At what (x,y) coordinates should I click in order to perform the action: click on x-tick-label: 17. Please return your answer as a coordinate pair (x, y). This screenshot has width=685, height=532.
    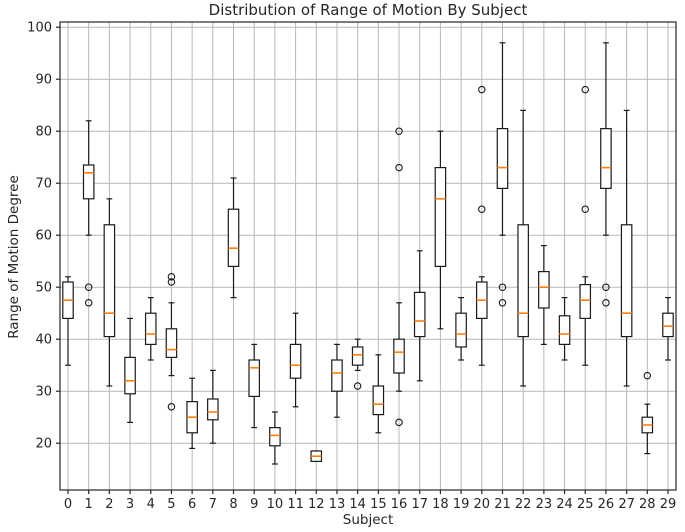
    Looking at the image, I should click on (419, 504).